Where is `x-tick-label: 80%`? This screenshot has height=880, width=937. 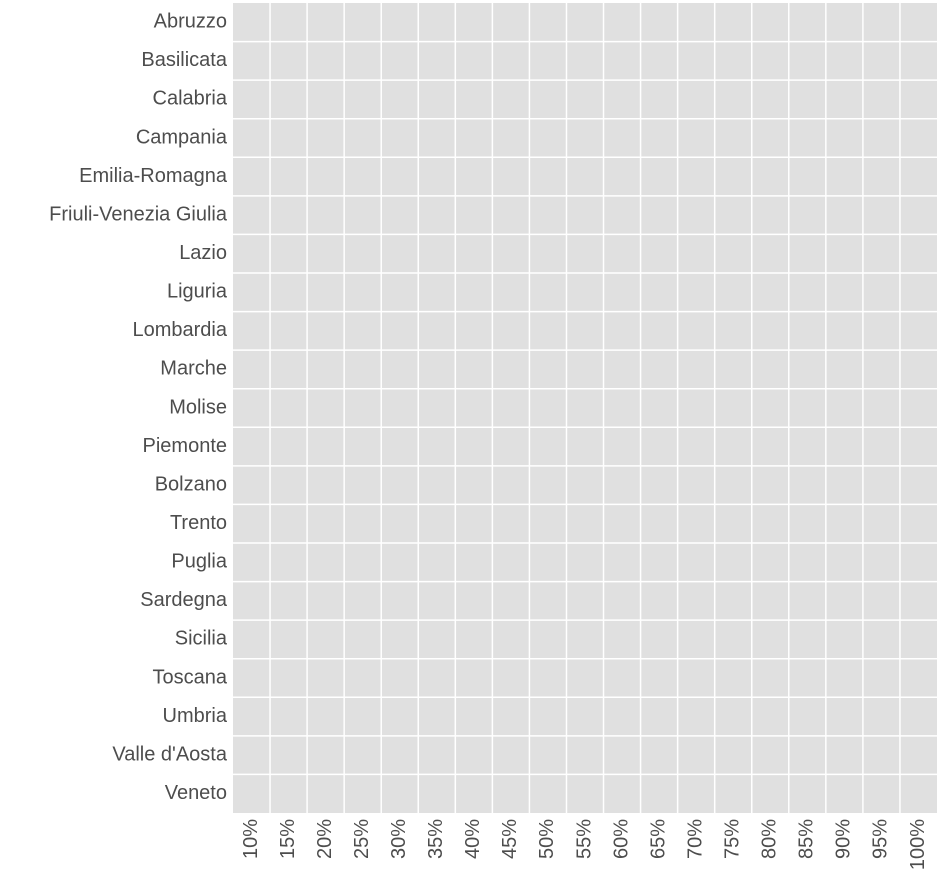
x-tick-label: 80% is located at coordinates (770, 839).